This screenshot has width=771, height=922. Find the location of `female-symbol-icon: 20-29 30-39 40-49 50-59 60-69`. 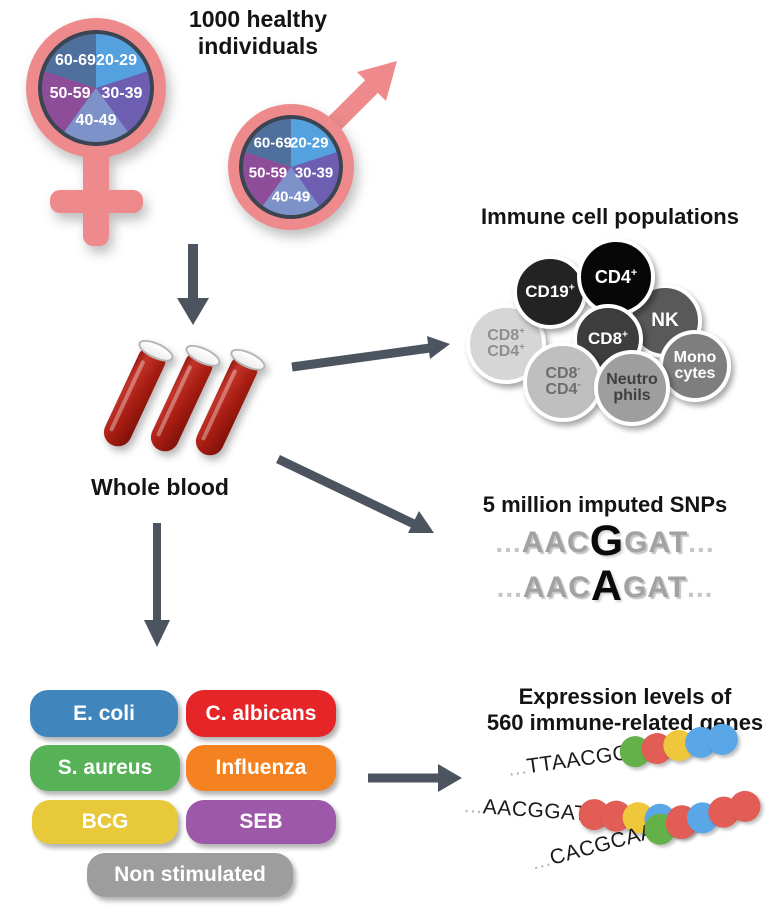

female-symbol-icon: 20-29 30-39 40-49 50-59 60-69 is located at coordinates (96, 134).